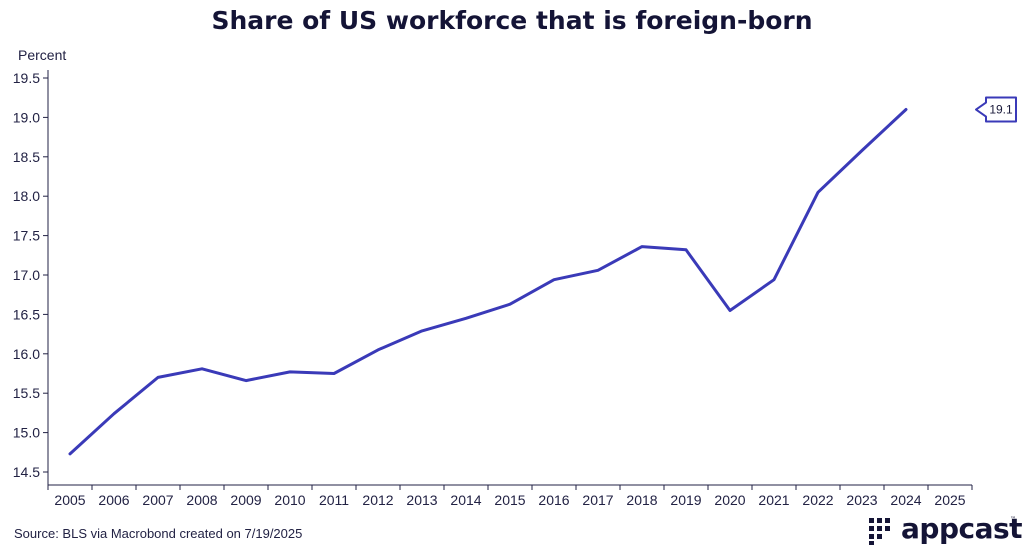 The image size is (1024, 556). I want to click on last-value-label: 19.1, so click(1001, 110).